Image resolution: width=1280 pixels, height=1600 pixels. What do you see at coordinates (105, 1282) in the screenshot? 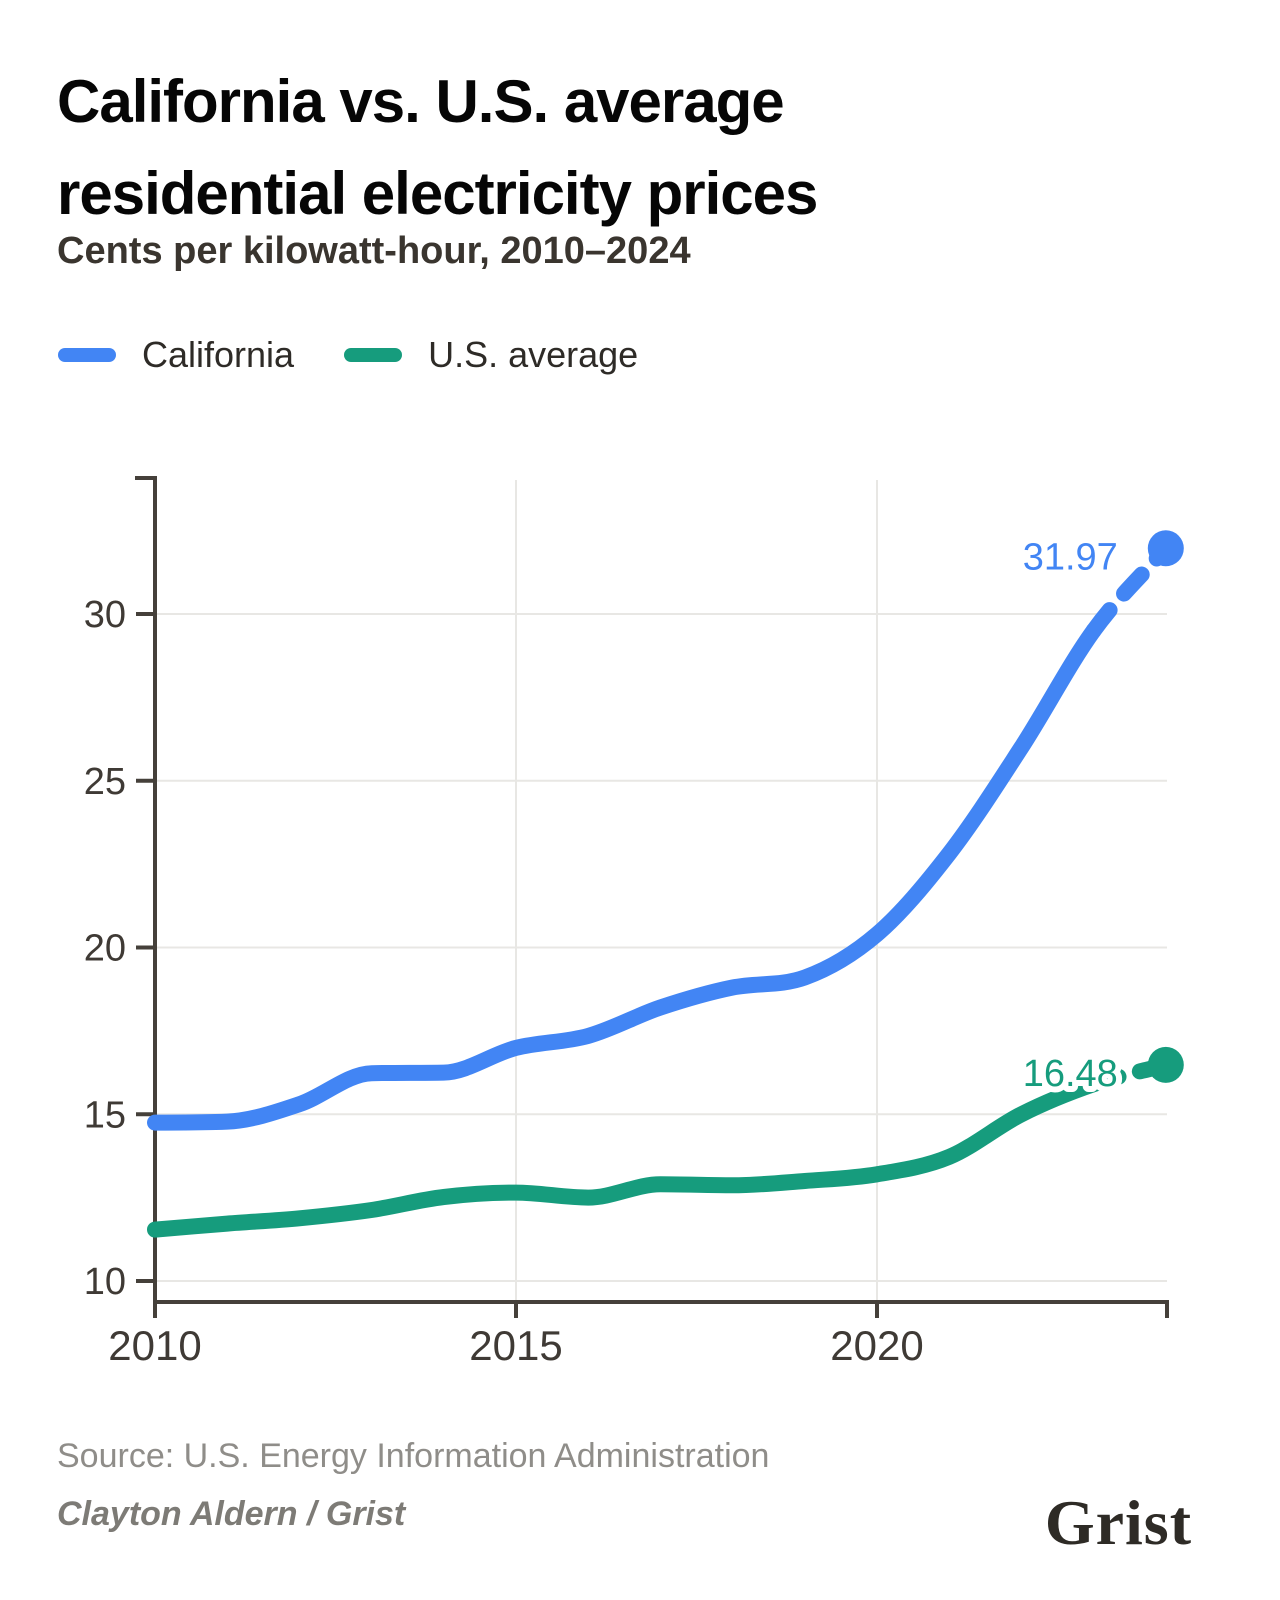
I see `y-tick-label: 10` at bounding box center [105, 1282].